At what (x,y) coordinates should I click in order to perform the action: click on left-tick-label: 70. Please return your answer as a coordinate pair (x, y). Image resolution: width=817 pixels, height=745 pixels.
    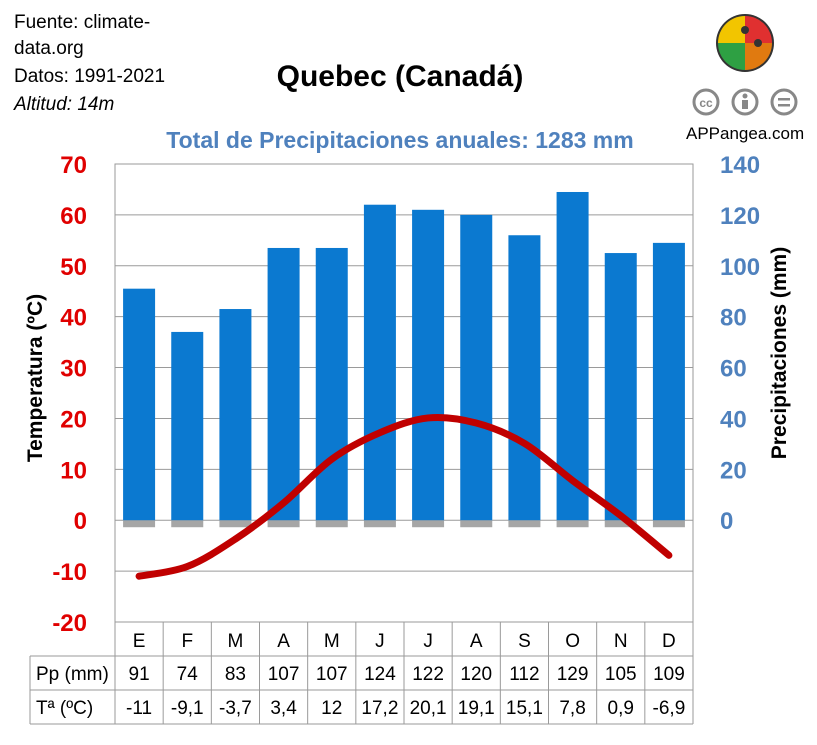
    Looking at the image, I should click on (73, 165).